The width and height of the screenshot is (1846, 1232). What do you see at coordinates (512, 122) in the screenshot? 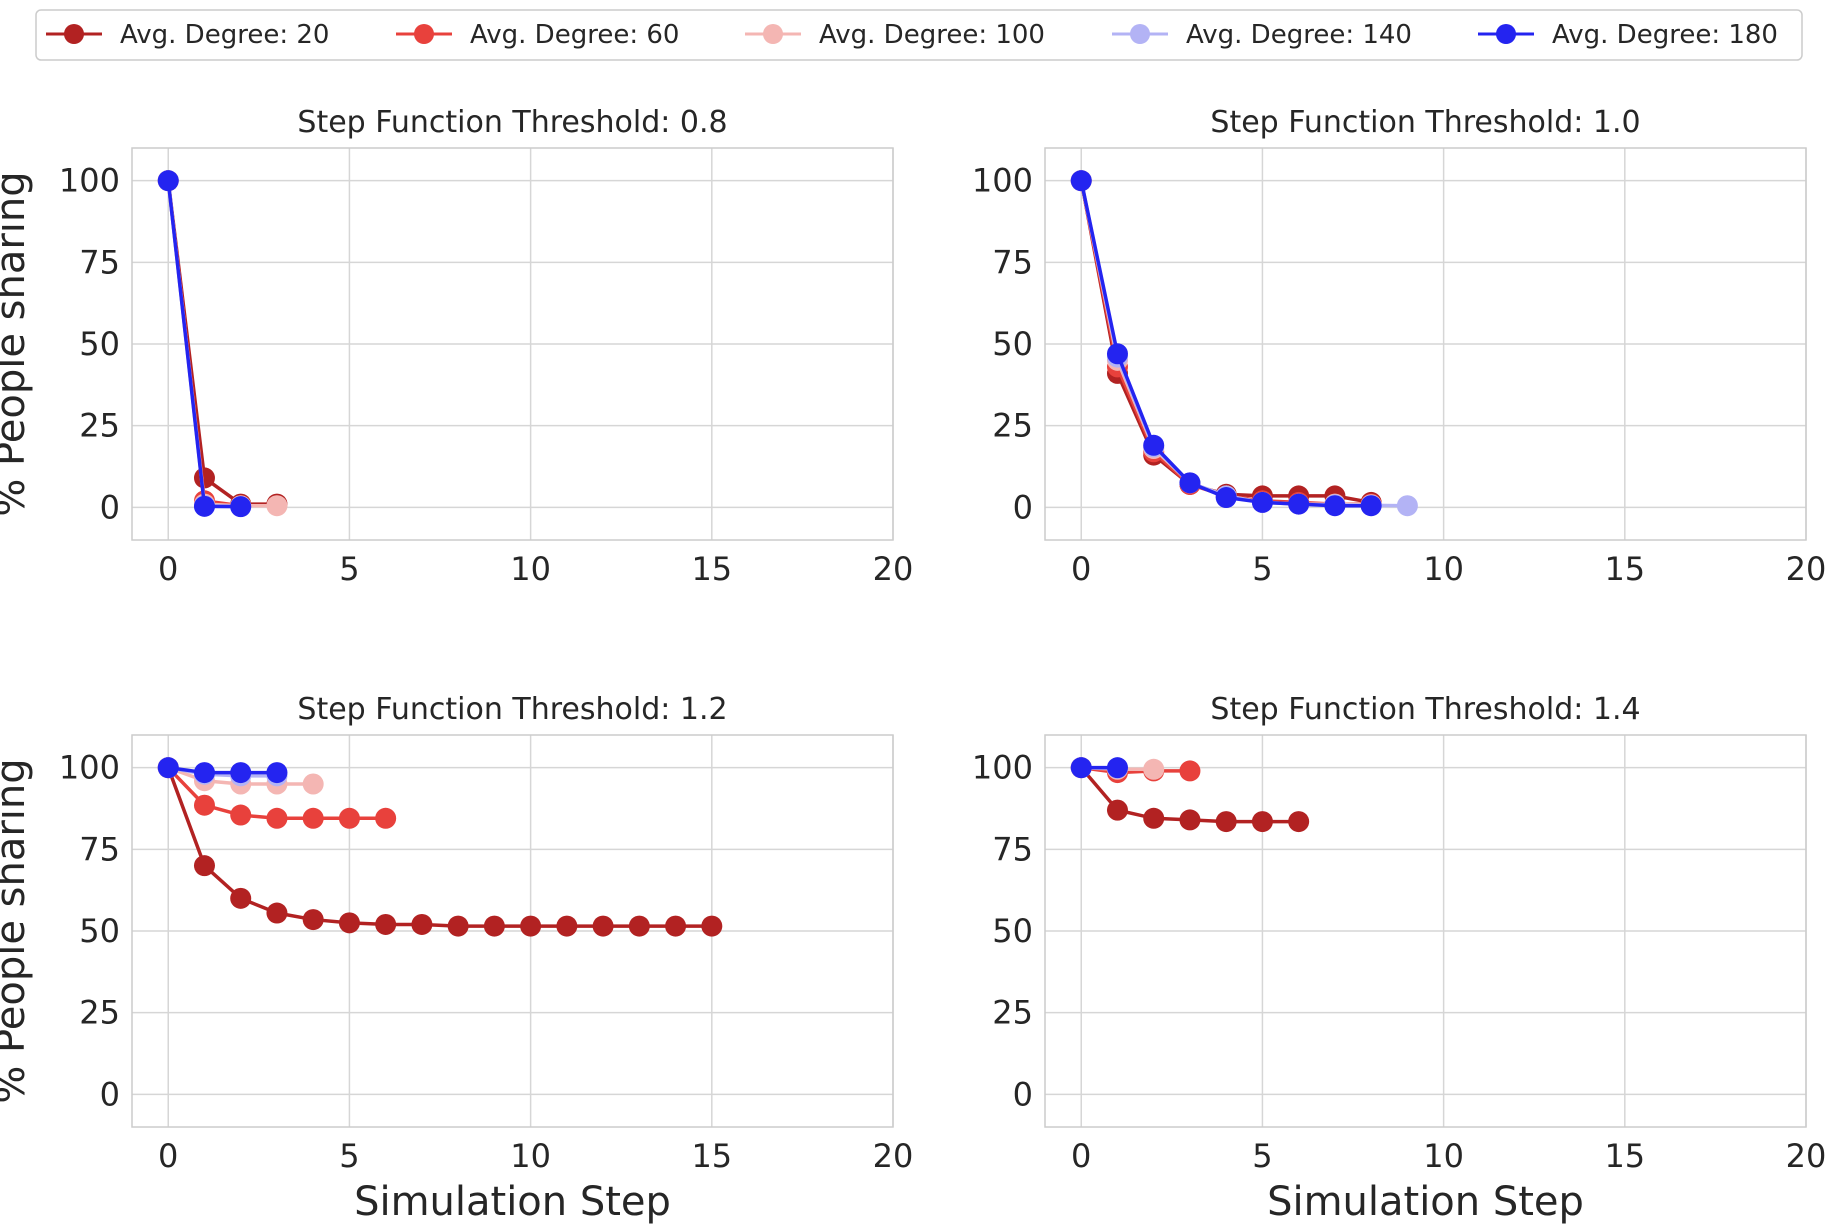
I see `subplot-title: Step Function Threshold: 0.8` at bounding box center [512, 122].